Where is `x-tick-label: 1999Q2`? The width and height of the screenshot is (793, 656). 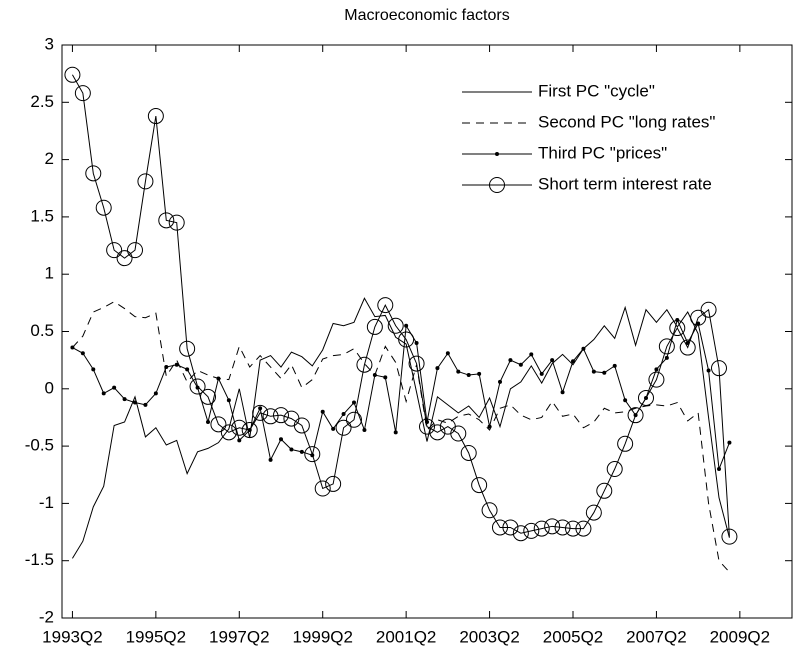
x-tick-label: 1999Q2 is located at coordinates (322, 636).